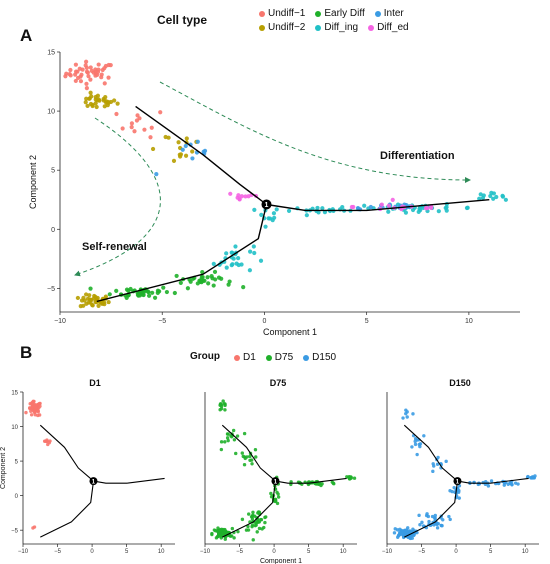 Image resolution: width=550 pixels, height=564 pixels. I want to click on legend-label: Diff_ing, so click(341, 27).